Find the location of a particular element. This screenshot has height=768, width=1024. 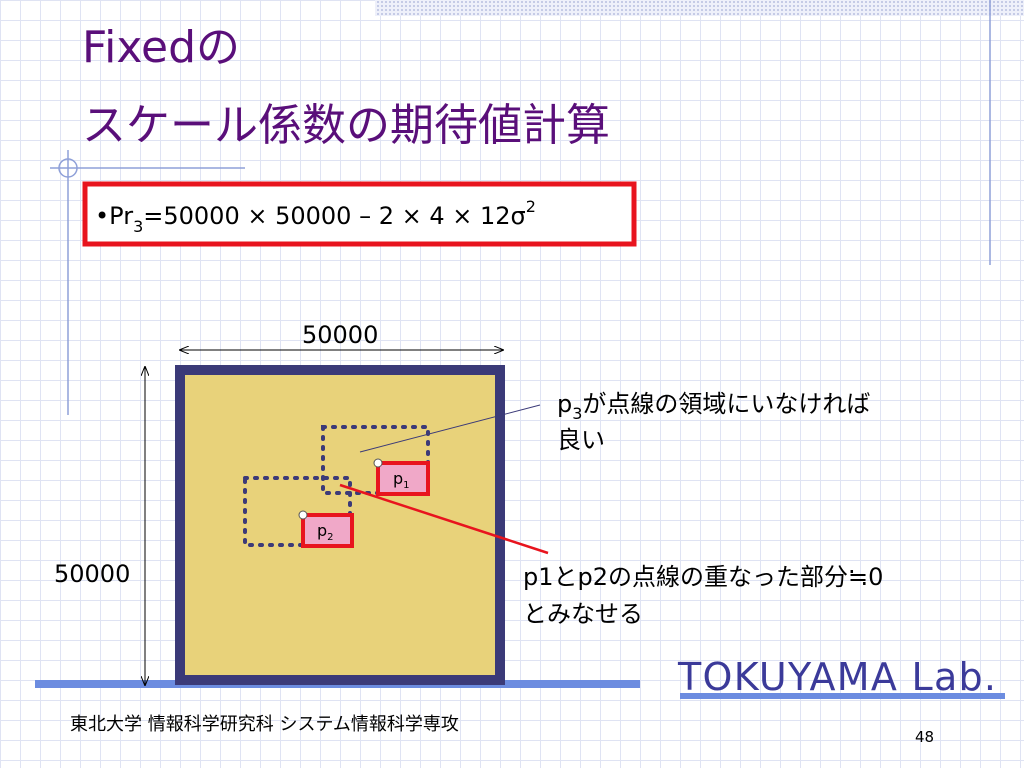

note: 良い is located at coordinates (581, 440).